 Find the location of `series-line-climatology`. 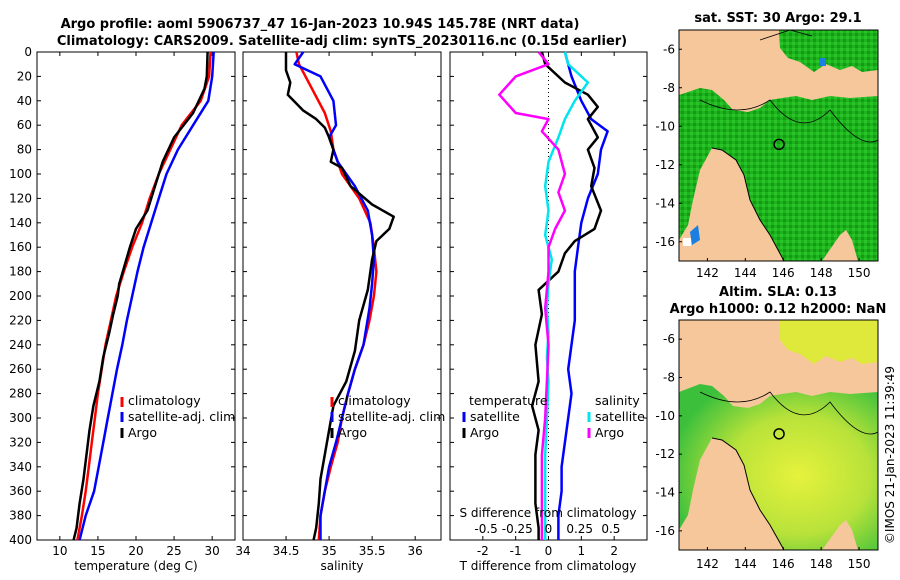

series-line-climatology is located at coordinates (336, 296).